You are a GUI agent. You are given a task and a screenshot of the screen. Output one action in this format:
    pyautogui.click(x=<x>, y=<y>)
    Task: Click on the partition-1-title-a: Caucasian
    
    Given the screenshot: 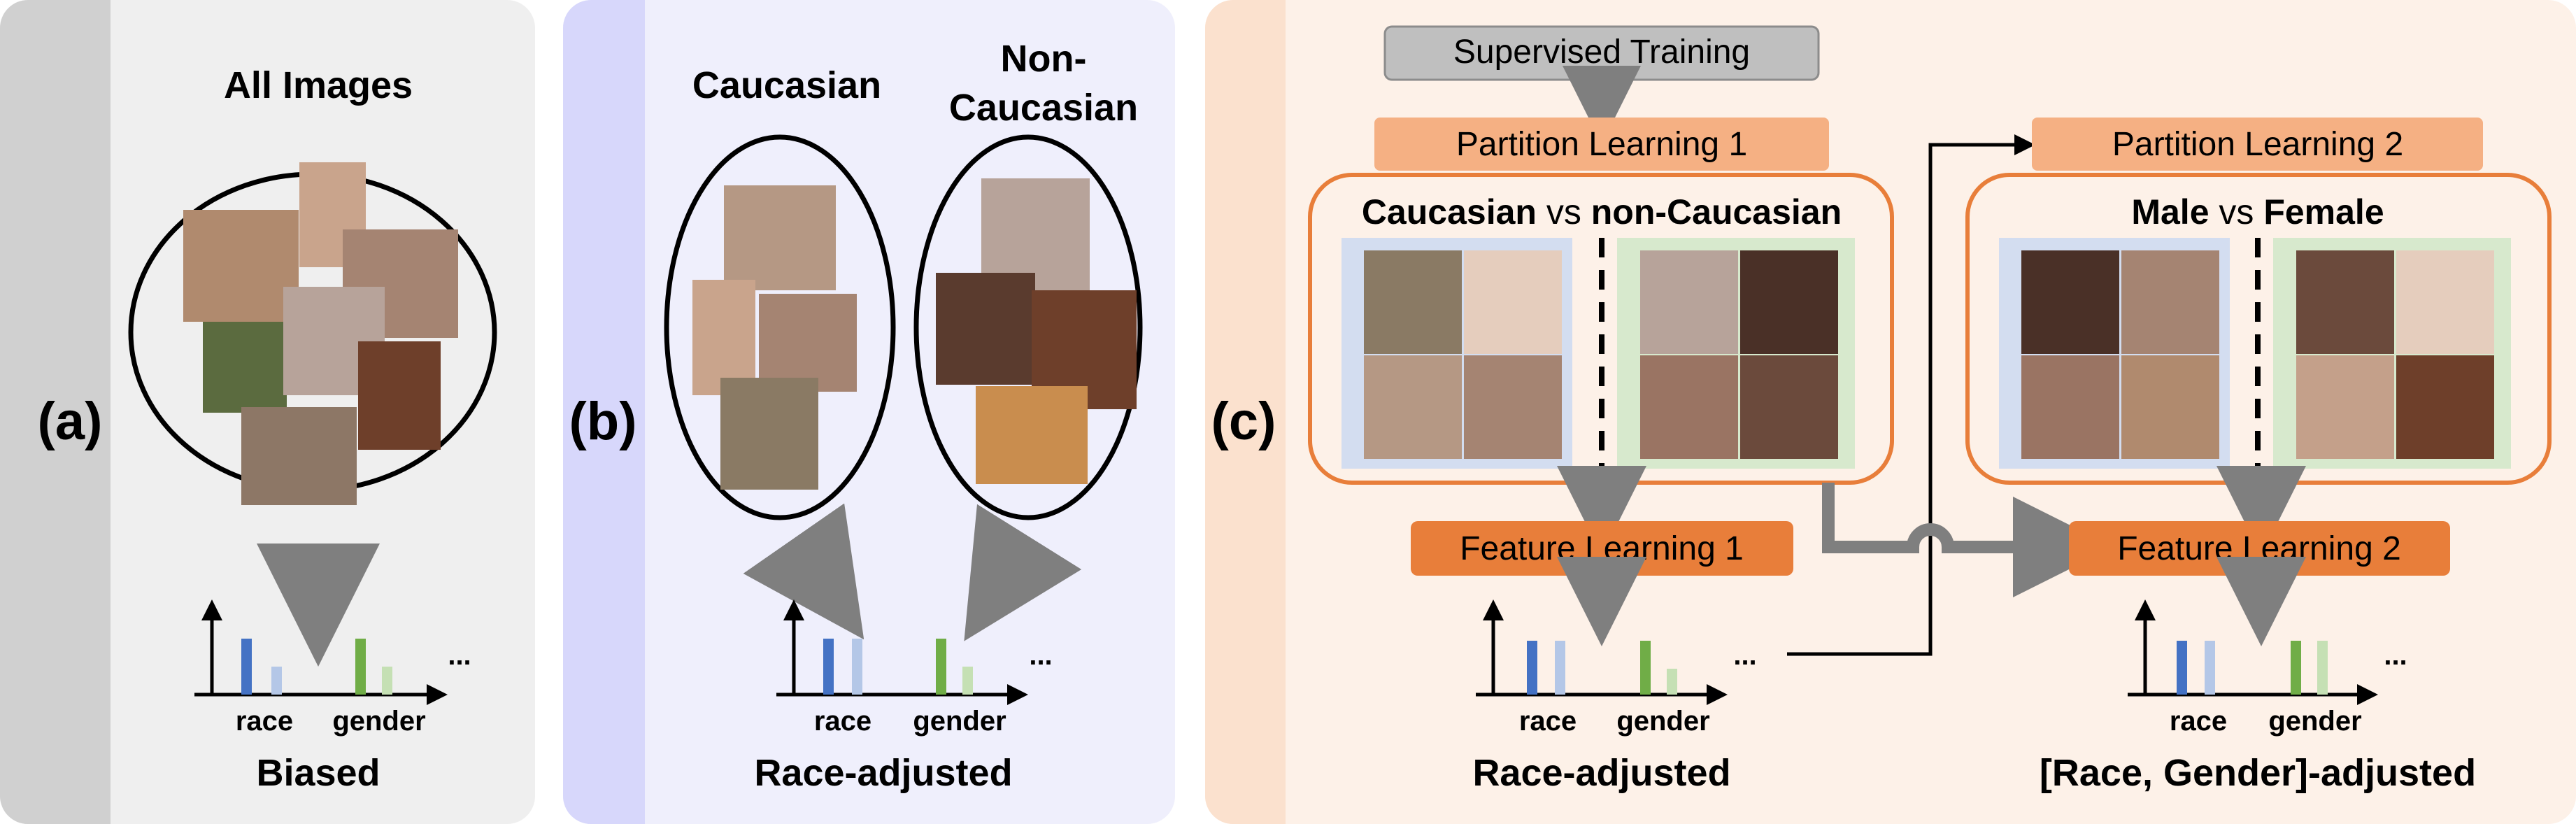 What is the action you would take?
    pyautogui.click(x=1449, y=212)
    